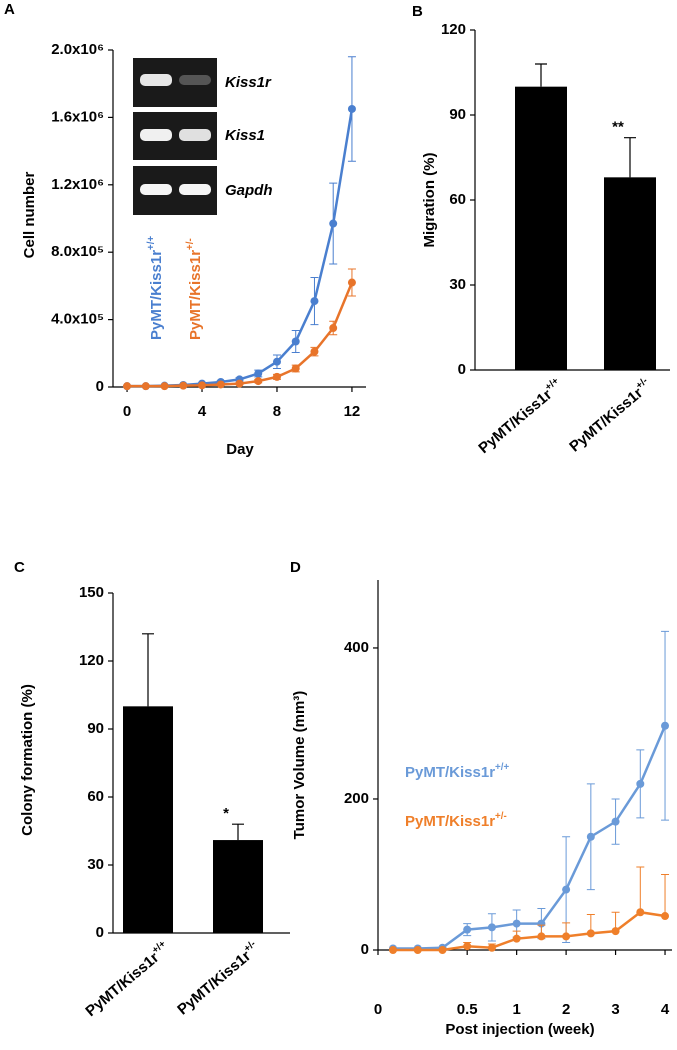  Describe the element at coordinates (457, 284) in the screenshot. I see `y-tick-label: 30` at that location.